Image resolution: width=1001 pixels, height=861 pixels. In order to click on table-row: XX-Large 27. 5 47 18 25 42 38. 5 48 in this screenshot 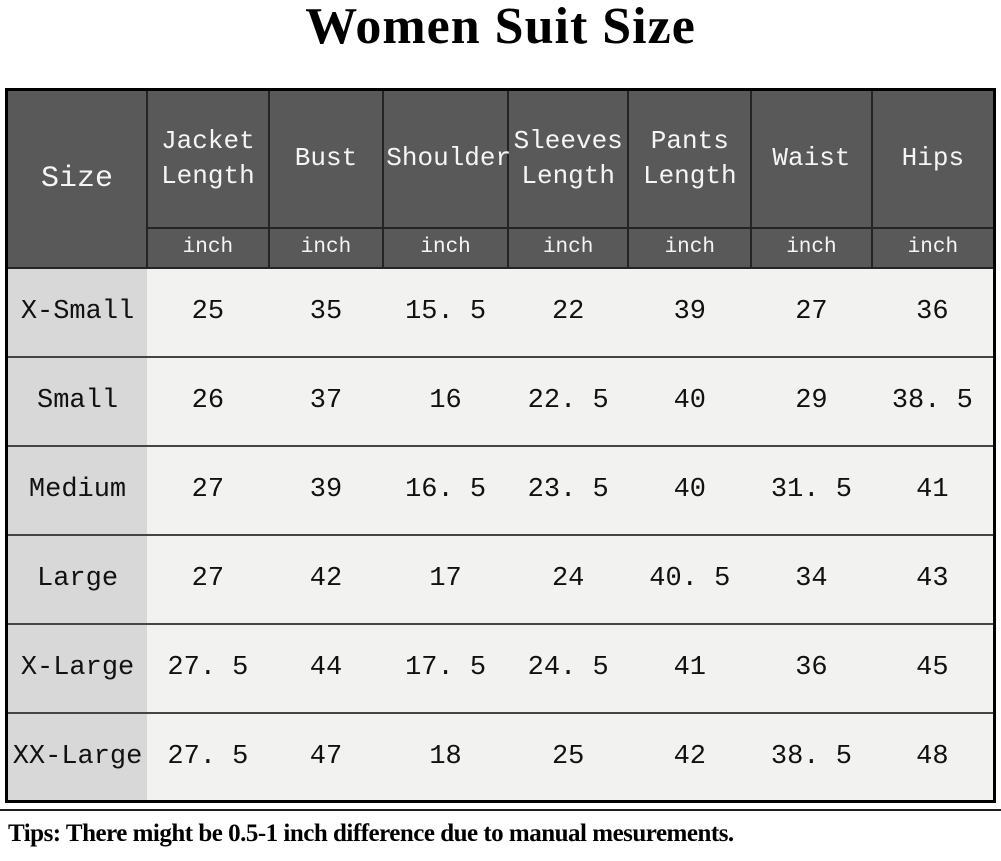, I will do `click(500, 756)`.